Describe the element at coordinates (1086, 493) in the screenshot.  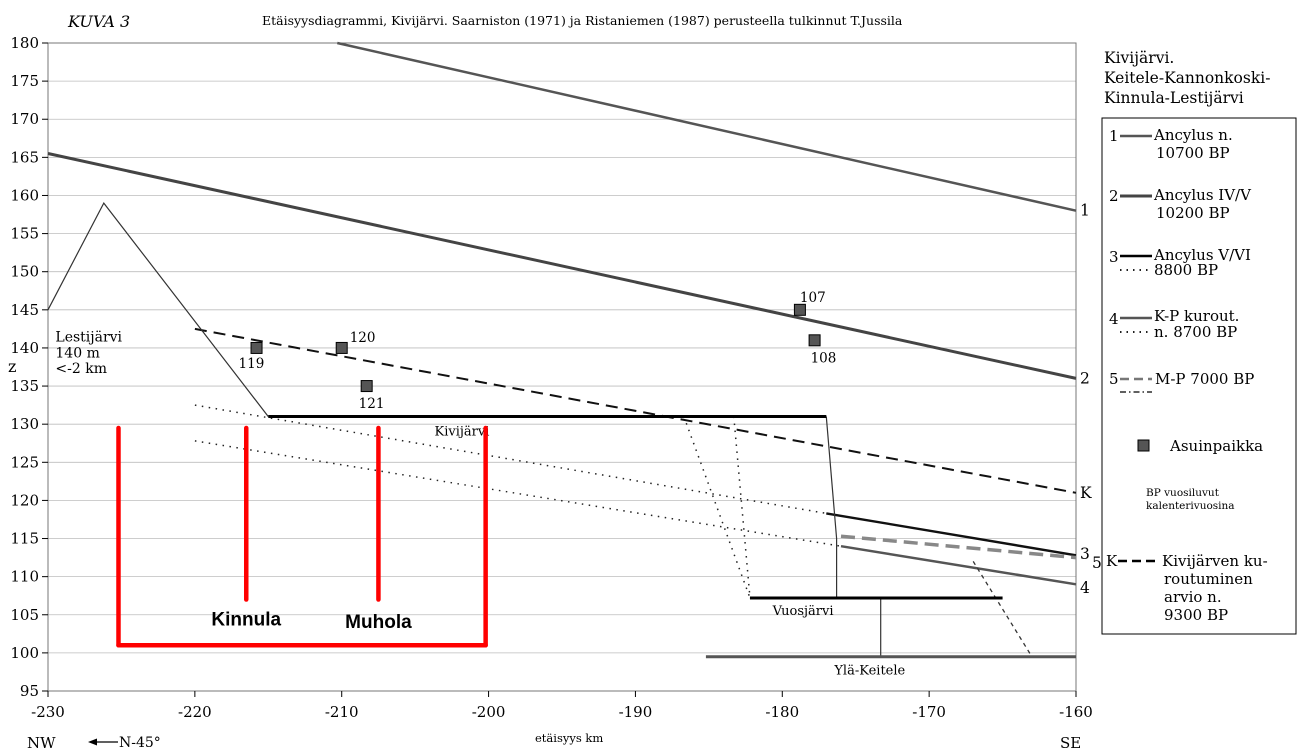
I see `line-end-label: K` at that location.